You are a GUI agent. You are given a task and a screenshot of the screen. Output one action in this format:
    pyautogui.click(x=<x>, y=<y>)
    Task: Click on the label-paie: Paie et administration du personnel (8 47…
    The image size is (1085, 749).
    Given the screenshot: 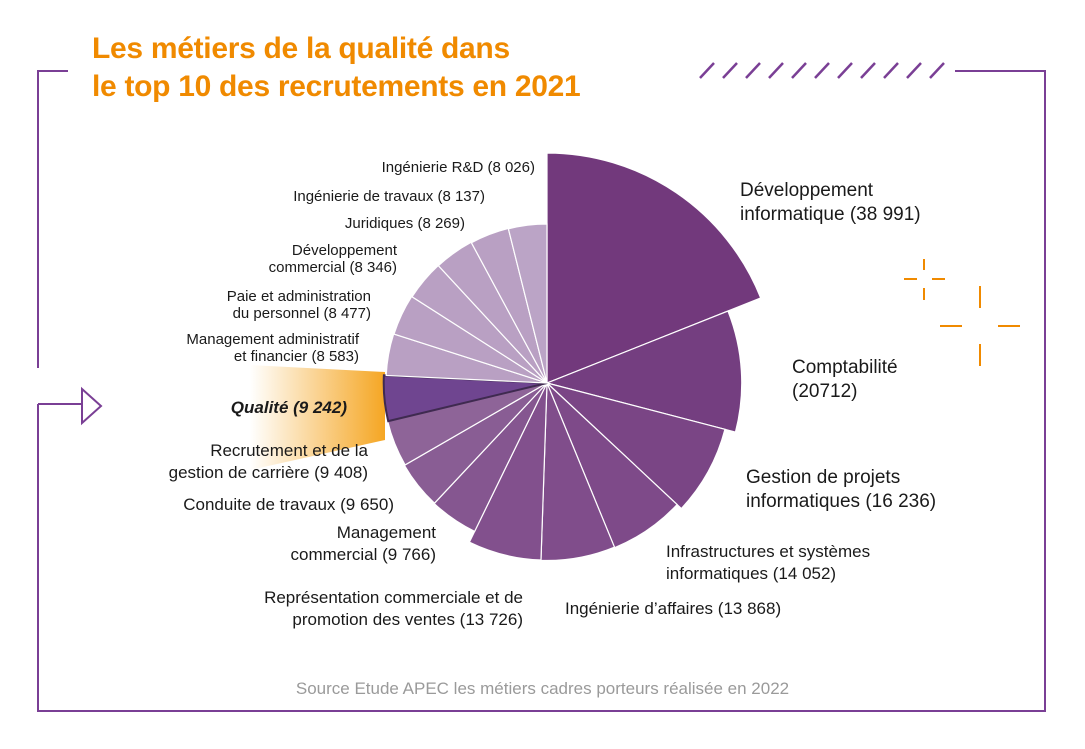 What is the action you would take?
    pyautogui.click(x=298, y=305)
    